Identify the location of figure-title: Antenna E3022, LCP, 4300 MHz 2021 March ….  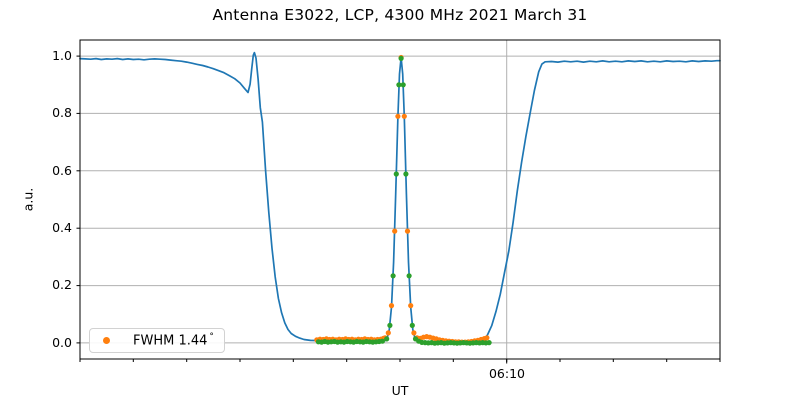
(400, 15).